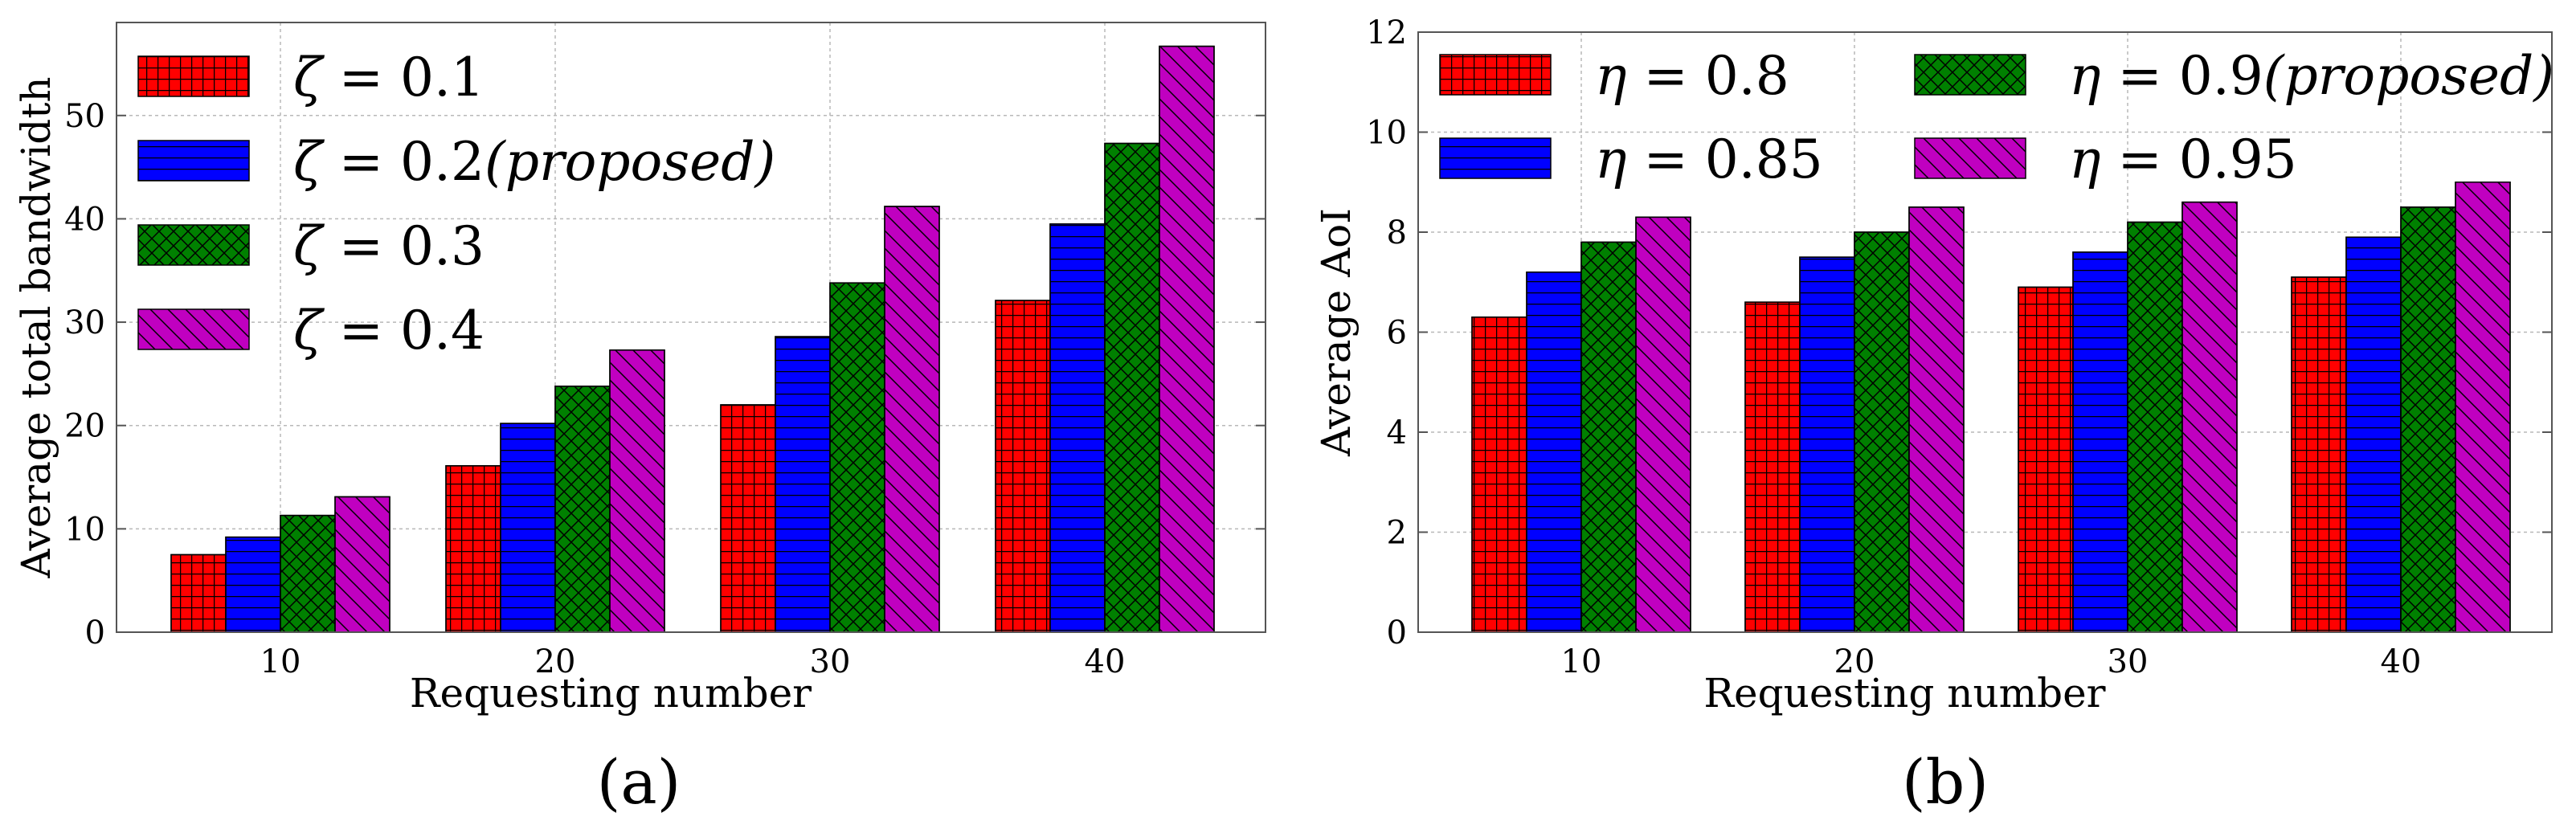  I want to click on panel-label: (b), so click(1946, 782).